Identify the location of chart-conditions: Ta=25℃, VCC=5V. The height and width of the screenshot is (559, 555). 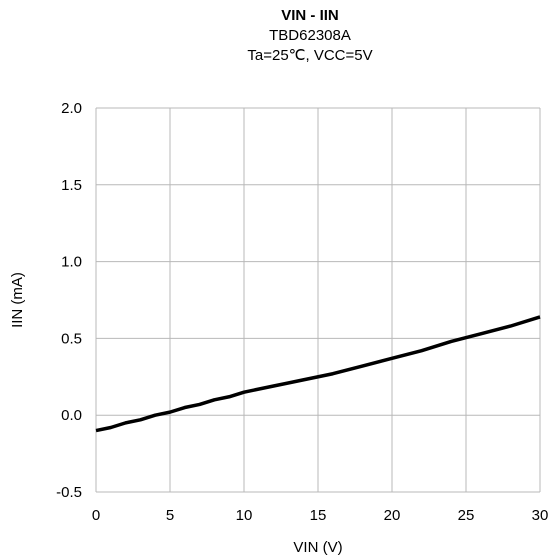
(310, 55).